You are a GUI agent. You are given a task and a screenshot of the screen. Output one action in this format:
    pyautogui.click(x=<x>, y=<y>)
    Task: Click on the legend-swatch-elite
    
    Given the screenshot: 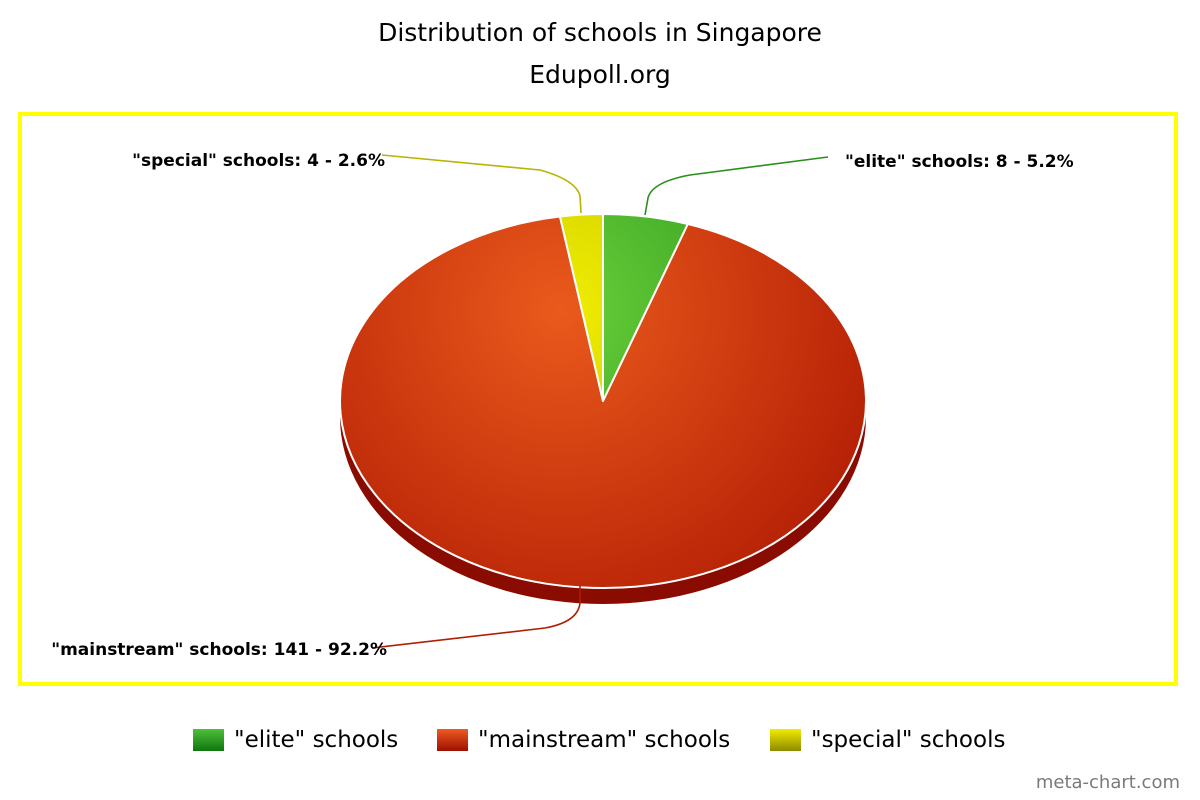 What is the action you would take?
    pyautogui.click(x=208, y=740)
    